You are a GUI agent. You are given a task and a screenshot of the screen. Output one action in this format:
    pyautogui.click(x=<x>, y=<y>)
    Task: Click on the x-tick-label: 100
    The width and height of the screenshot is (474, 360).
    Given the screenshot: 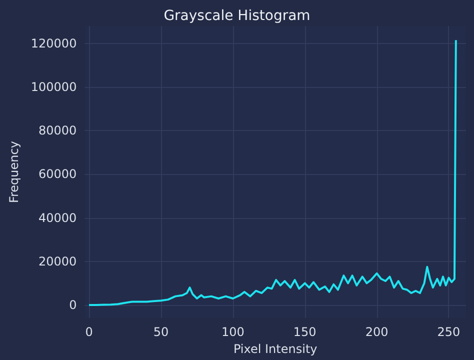 What is the action you would take?
    pyautogui.click(x=232, y=332)
    